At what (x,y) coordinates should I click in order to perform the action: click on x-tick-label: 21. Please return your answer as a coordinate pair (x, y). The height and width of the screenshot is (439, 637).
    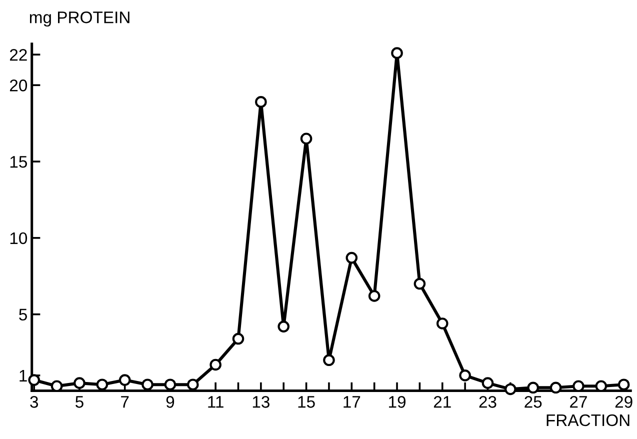
    Looking at the image, I should click on (442, 402).